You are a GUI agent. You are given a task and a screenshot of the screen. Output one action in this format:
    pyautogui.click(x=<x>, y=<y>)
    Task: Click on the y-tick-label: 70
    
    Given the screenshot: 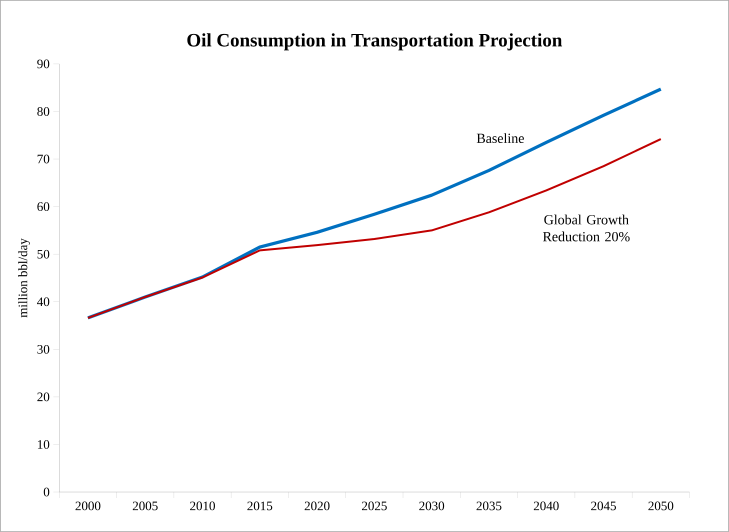 What is the action you would take?
    pyautogui.click(x=44, y=159)
    